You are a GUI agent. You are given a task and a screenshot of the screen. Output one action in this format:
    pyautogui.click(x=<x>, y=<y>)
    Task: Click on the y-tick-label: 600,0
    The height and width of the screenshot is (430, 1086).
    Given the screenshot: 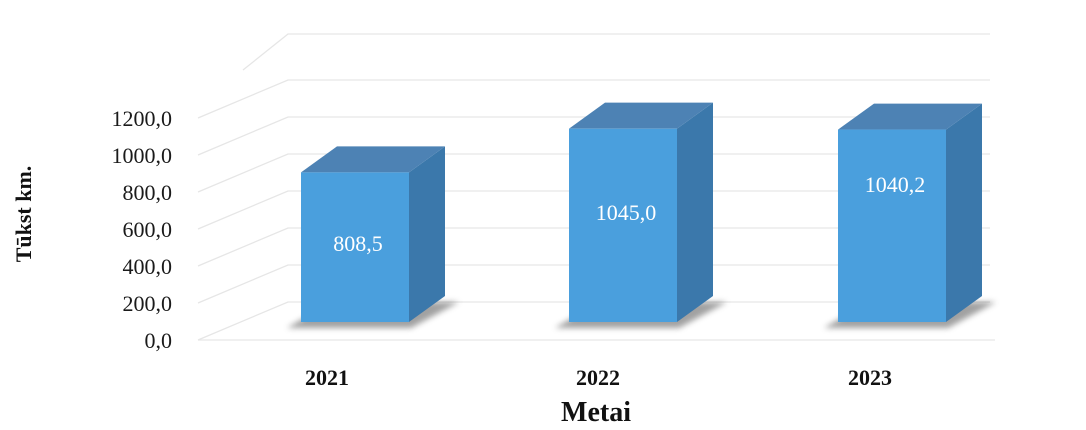 What is the action you would take?
    pyautogui.click(x=148, y=229)
    